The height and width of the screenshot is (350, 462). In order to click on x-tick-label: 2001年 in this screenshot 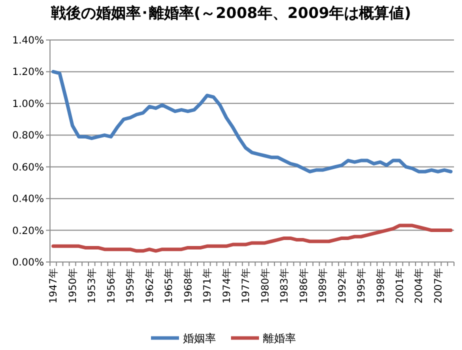, I will do `click(400, 286)`.